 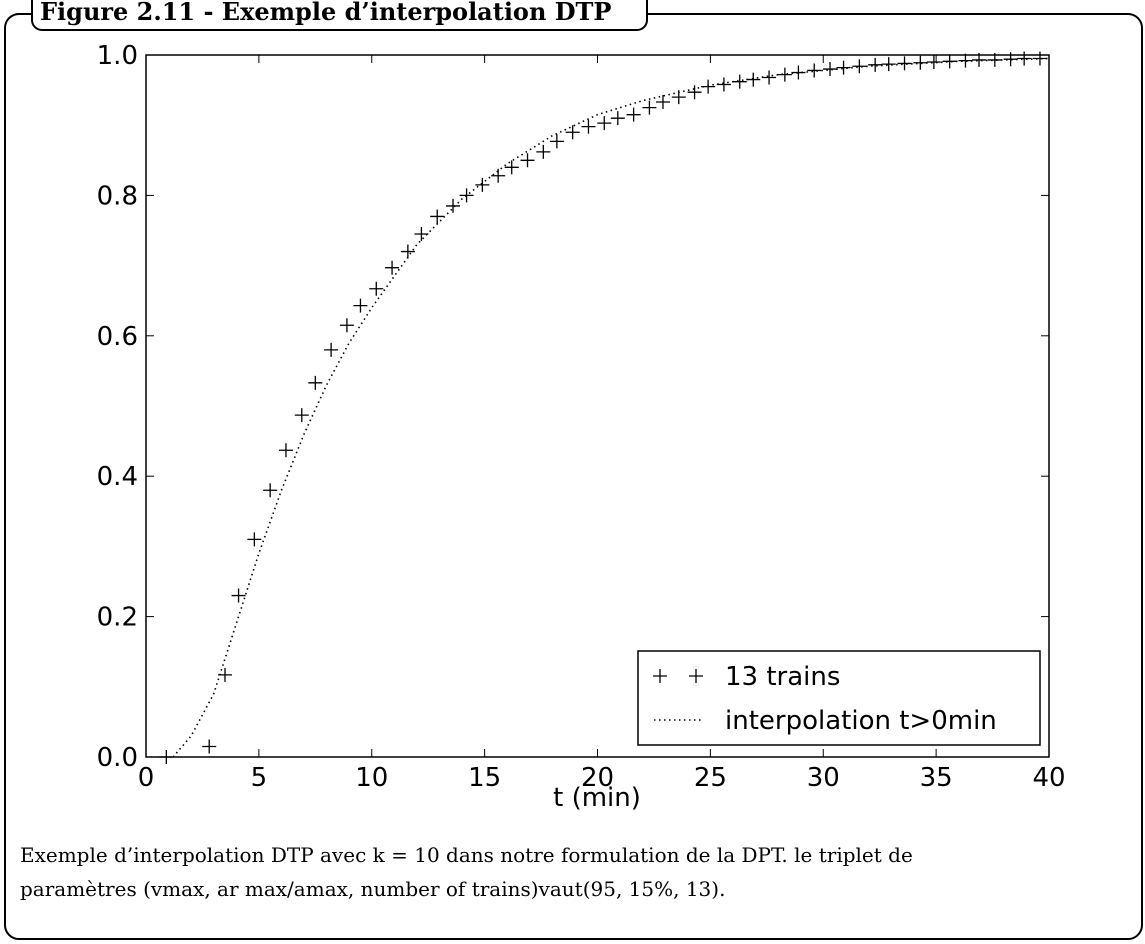 What do you see at coordinates (146, 778) in the screenshot?
I see `x-tick-label: 0` at bounding box center [146, 778].